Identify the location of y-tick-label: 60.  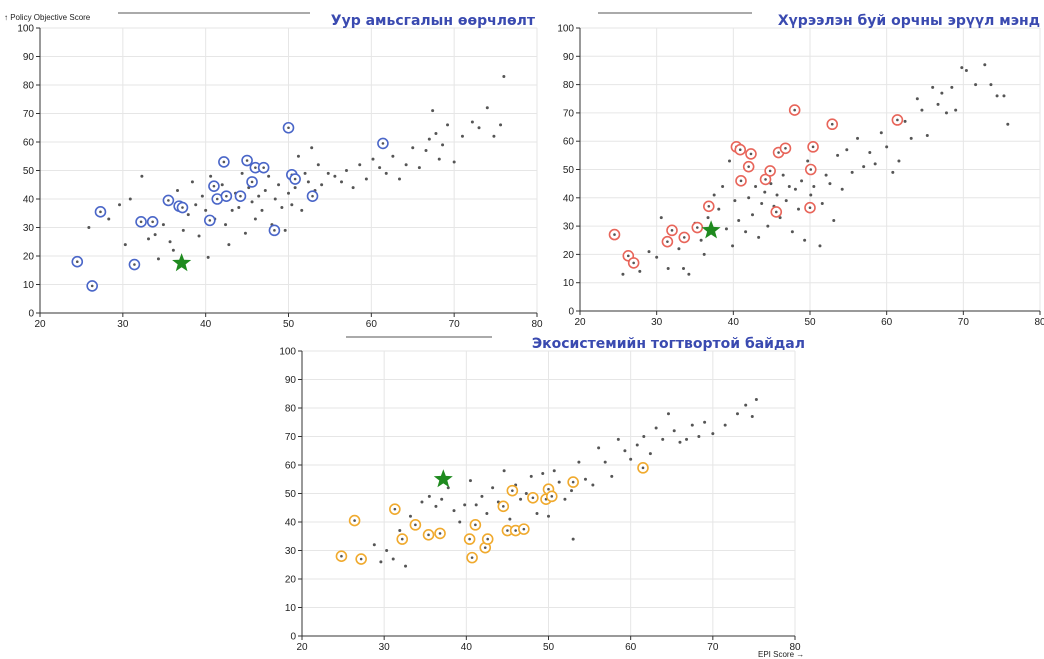
(291, 466).